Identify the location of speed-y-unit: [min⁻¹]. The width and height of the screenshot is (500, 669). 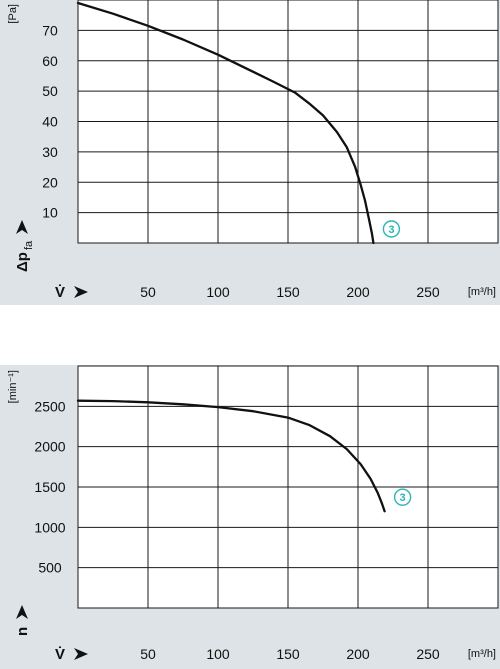
(13, 386).